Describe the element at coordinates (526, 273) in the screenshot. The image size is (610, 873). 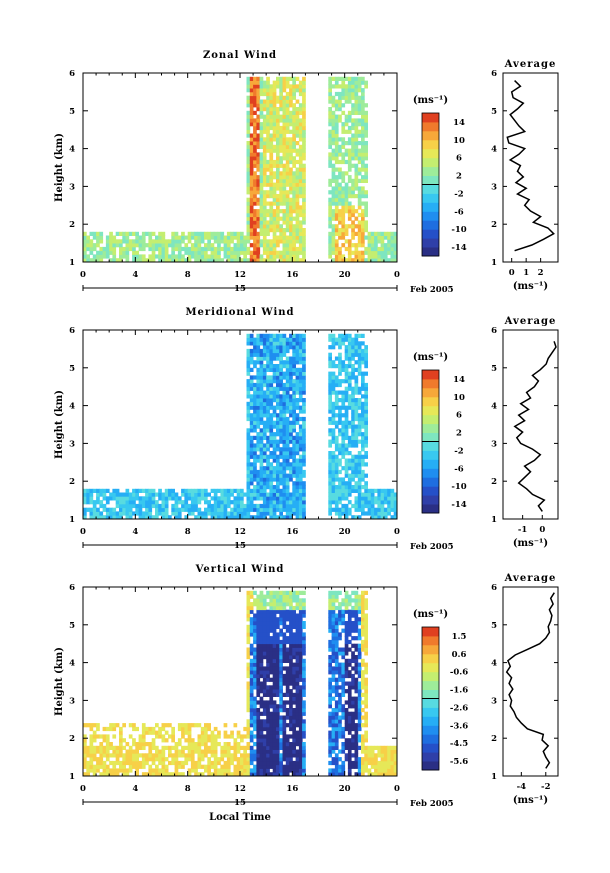
I see `profile-x-tick-label: 1` at that location.